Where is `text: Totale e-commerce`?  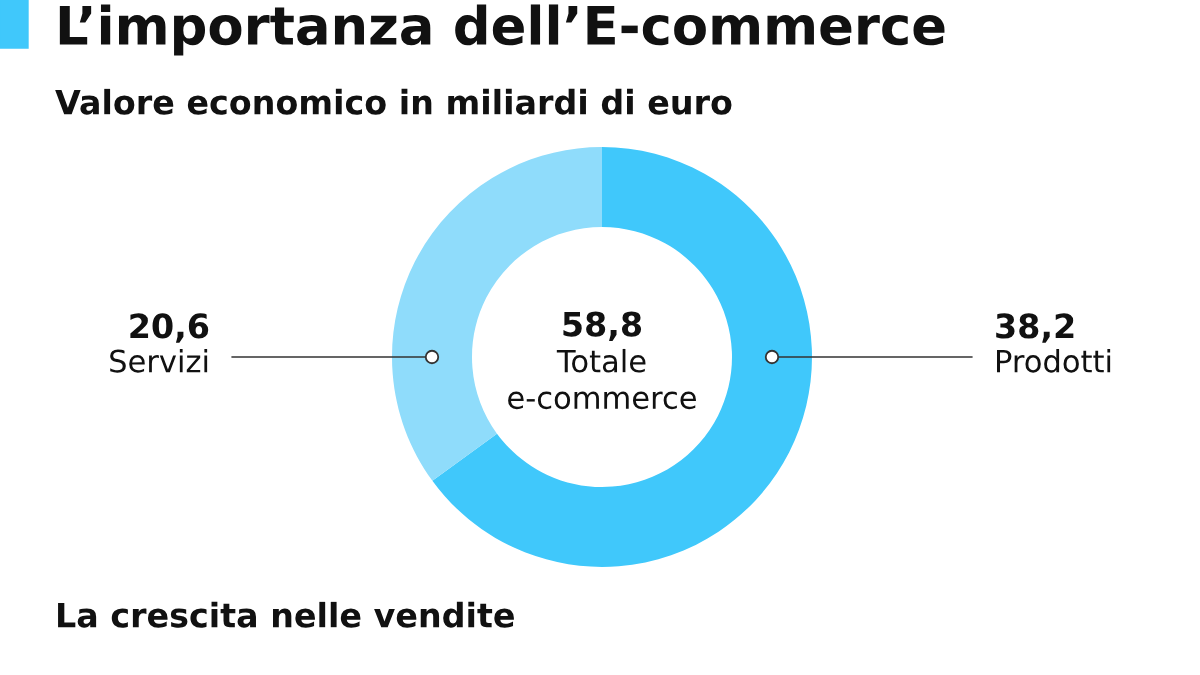 text: Totale e-commerce is located at coordinates (602, 379).